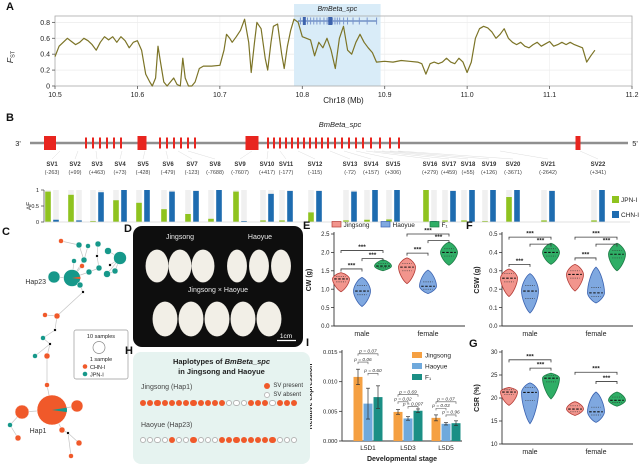 Image resolution: width=640 pixels, height=473 pixels. I want to click on af-bar-jpn-SV22, so click(594, 221).